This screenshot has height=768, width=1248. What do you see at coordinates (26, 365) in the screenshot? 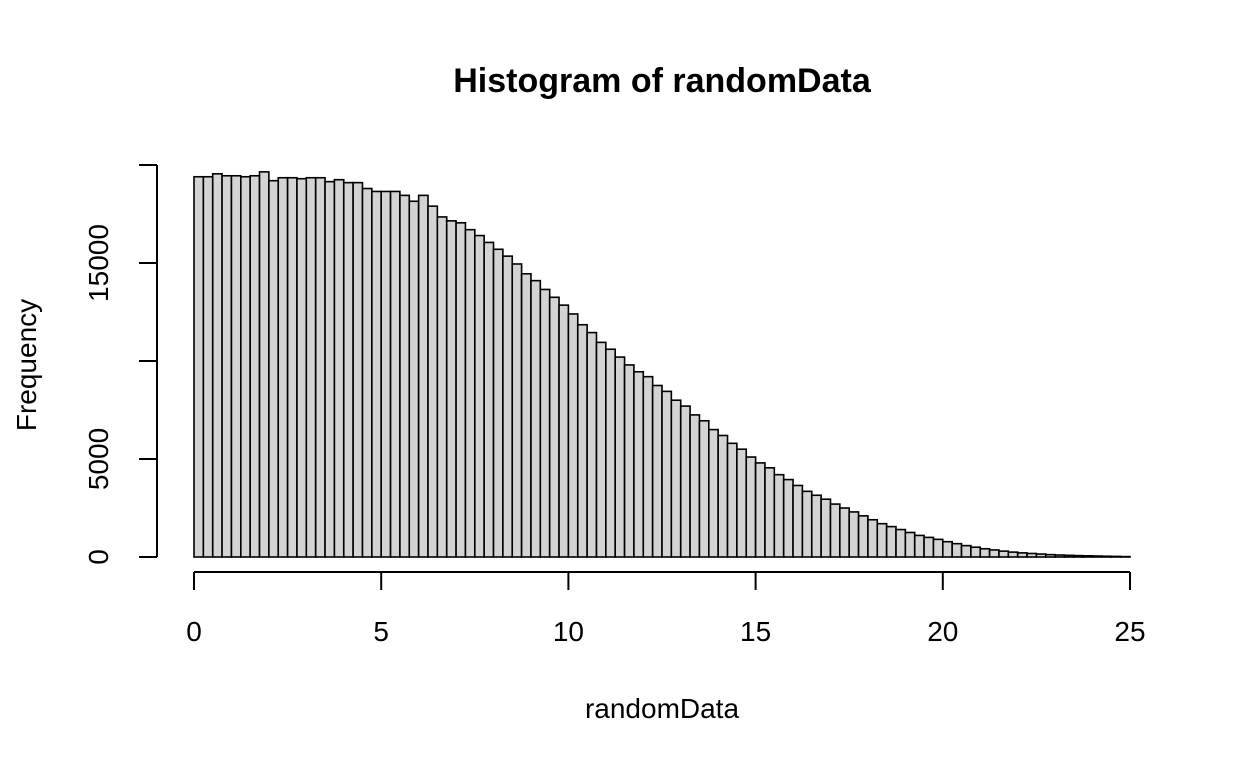
I see `y-axis-label: Frequency` at bounding box center [26, 365].